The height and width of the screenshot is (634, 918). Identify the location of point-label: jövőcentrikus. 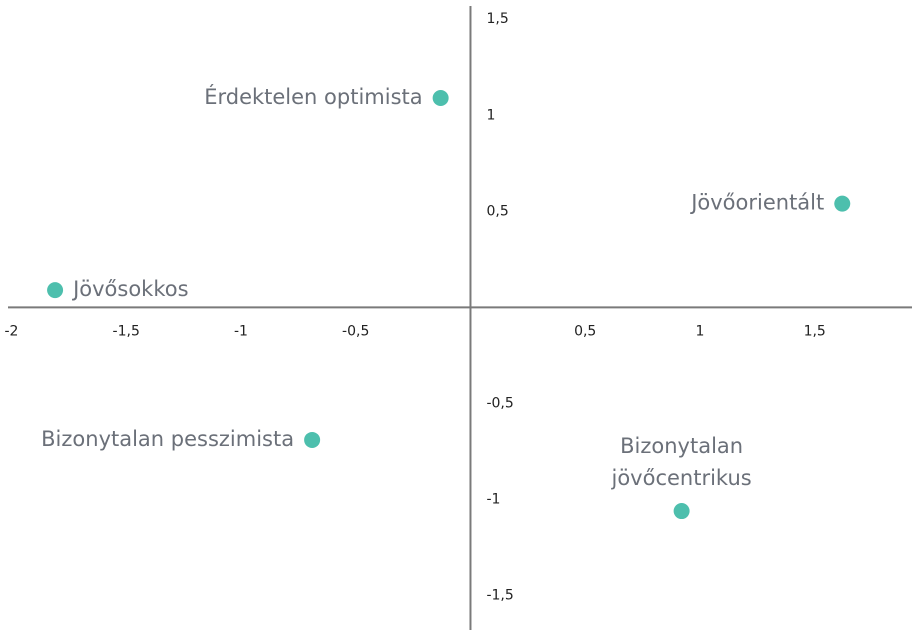
(681, 478).